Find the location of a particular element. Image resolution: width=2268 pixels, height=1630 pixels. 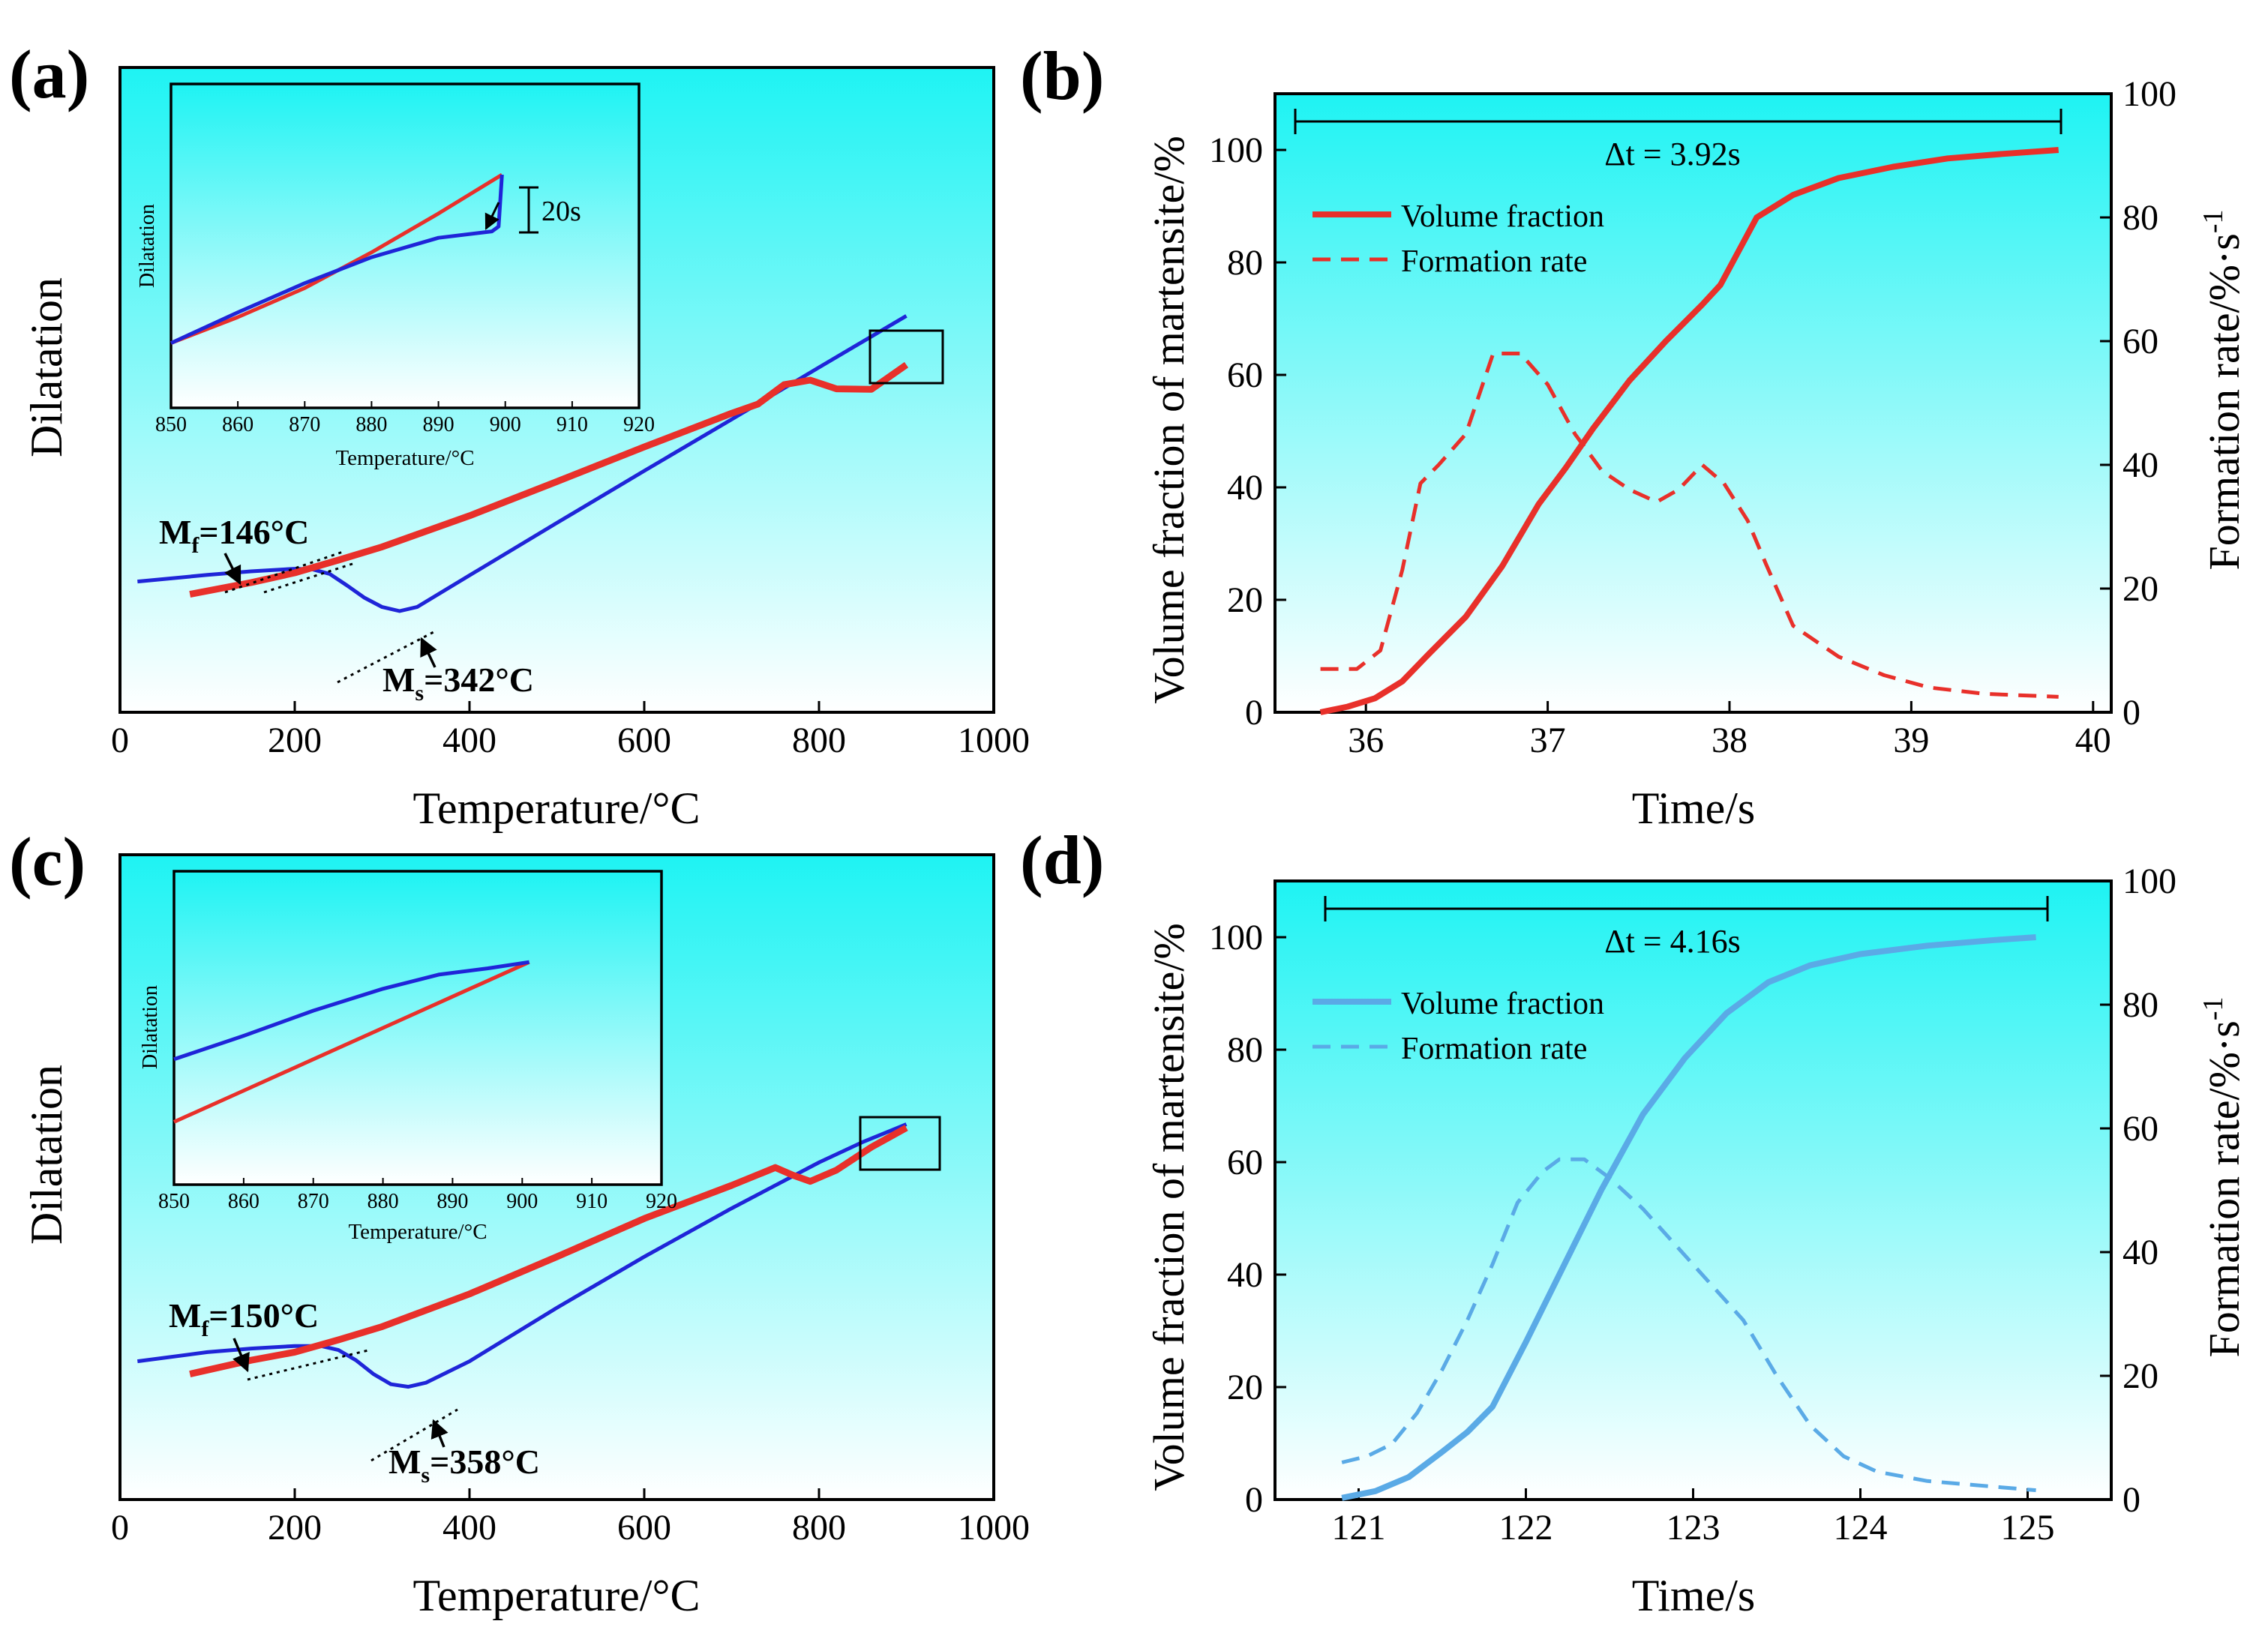

inset-arrow is located at coordinates (492, 216).